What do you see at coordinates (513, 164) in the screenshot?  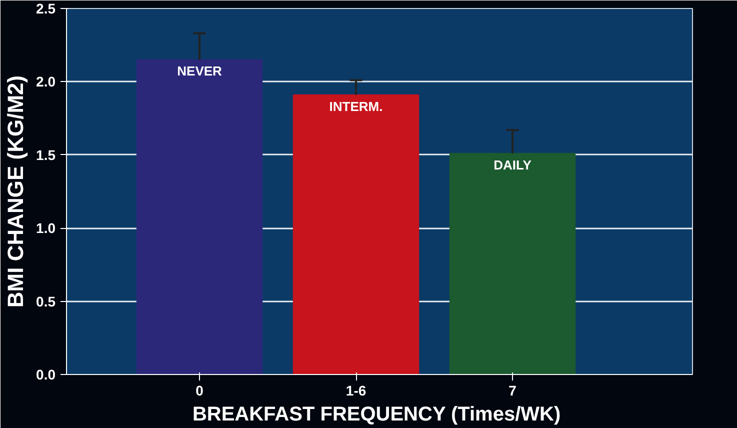 I see `annotation: DAILY` at bounding box center [513, 164].